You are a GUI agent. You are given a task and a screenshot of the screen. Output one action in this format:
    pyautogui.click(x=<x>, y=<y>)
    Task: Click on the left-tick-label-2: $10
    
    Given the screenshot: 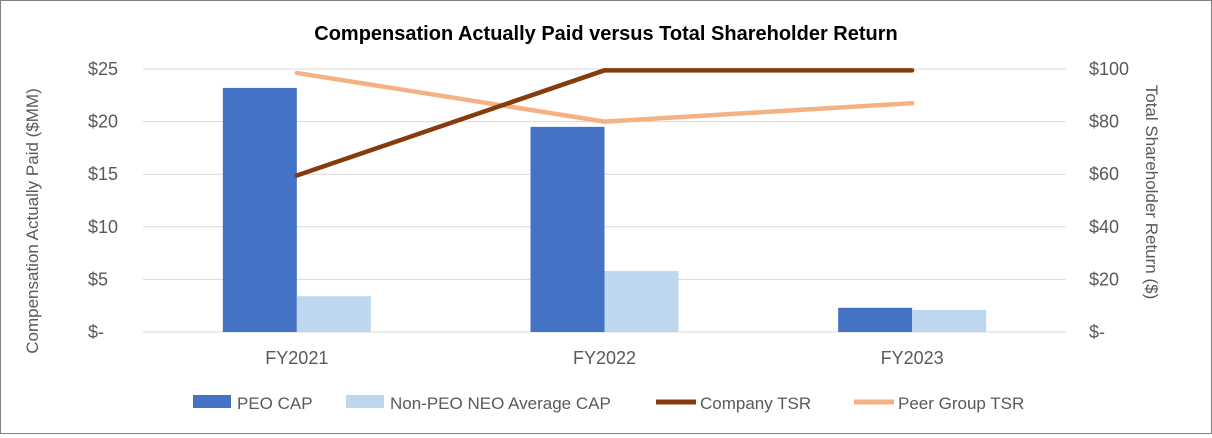 What is the action you would take?
    pyautogui.click(x=103, y=227)
    